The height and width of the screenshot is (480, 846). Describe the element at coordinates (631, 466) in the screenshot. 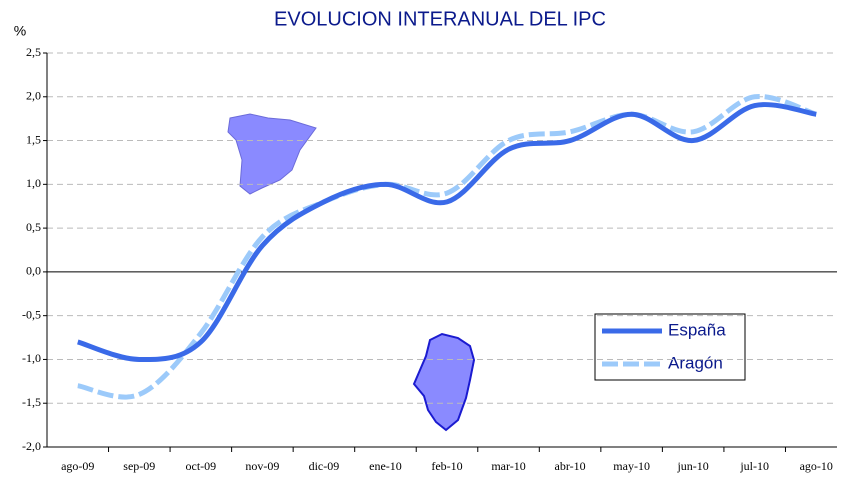

I see `x-tick-label: may-10` at that location.